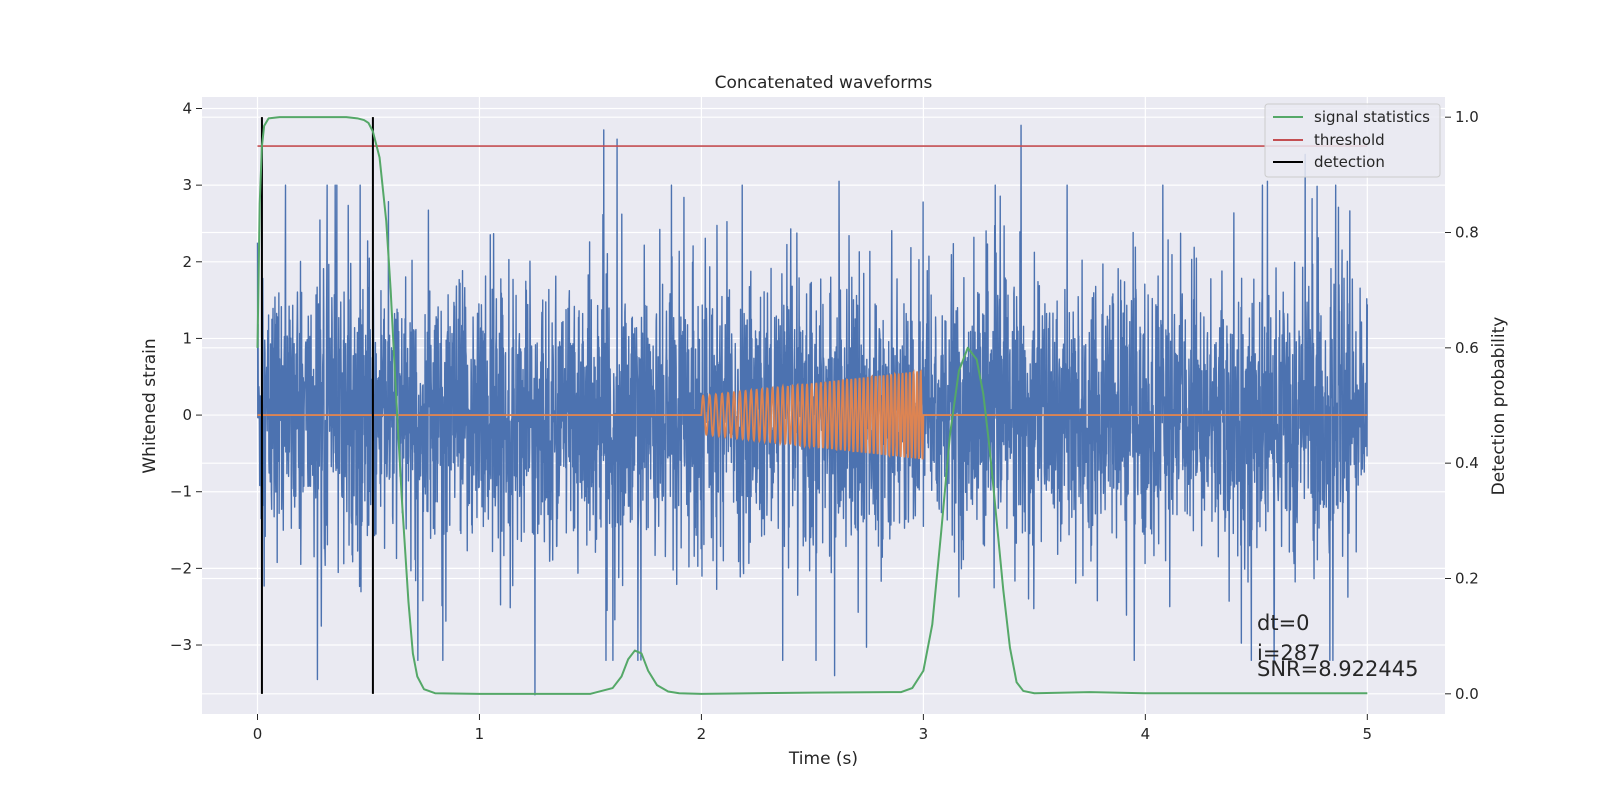  What do you see at coordinates (181, 645) in the screenshot?
I see `y-tick-label-left: −3` at bounding box center [181, 645].